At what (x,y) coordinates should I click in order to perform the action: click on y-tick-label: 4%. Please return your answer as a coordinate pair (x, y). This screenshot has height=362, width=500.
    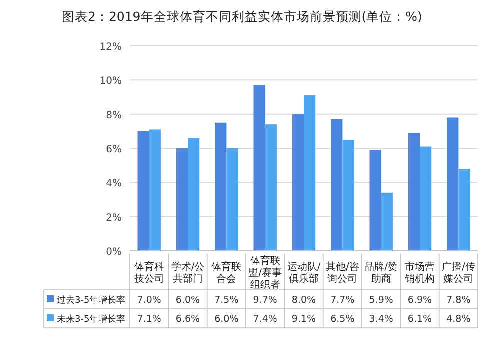
    Looking at the image, I should click on (114, 184).